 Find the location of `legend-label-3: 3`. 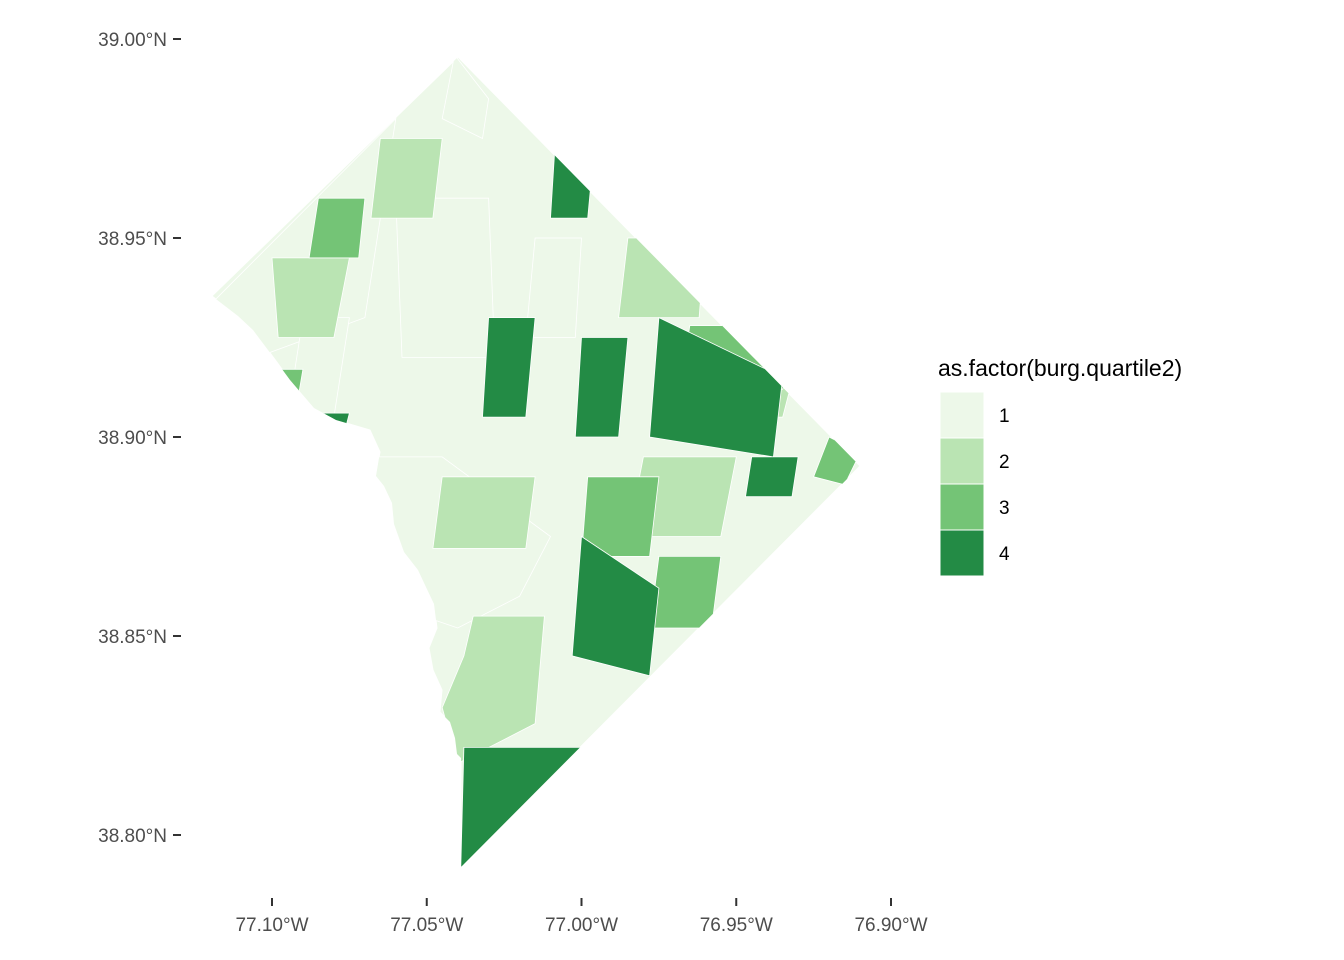

legend-label-3: 3 is located at coordinates (1004, 508).